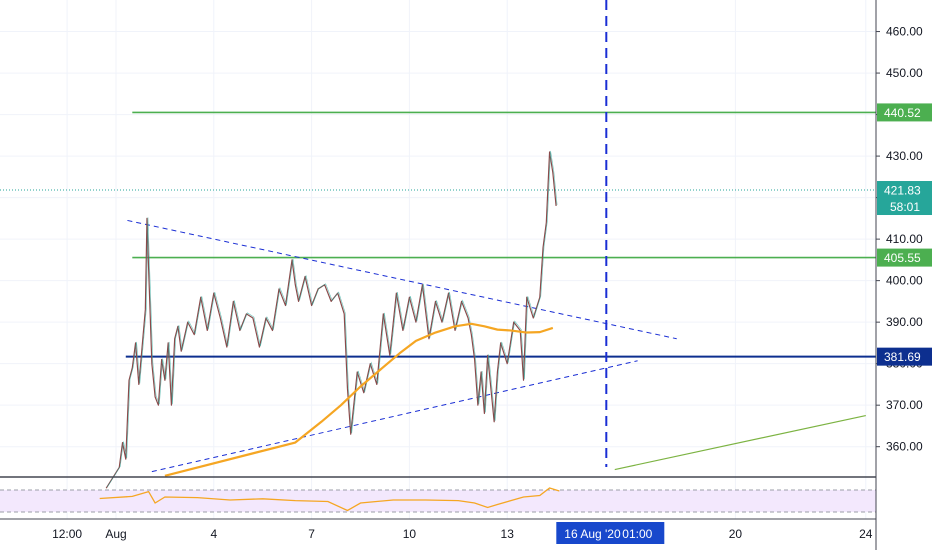 The image size is (932, 555). What do you see at coordinates (866, 534) in the screenshot?
I see `x-tick-label: 24` at bounding box center [866, 534].